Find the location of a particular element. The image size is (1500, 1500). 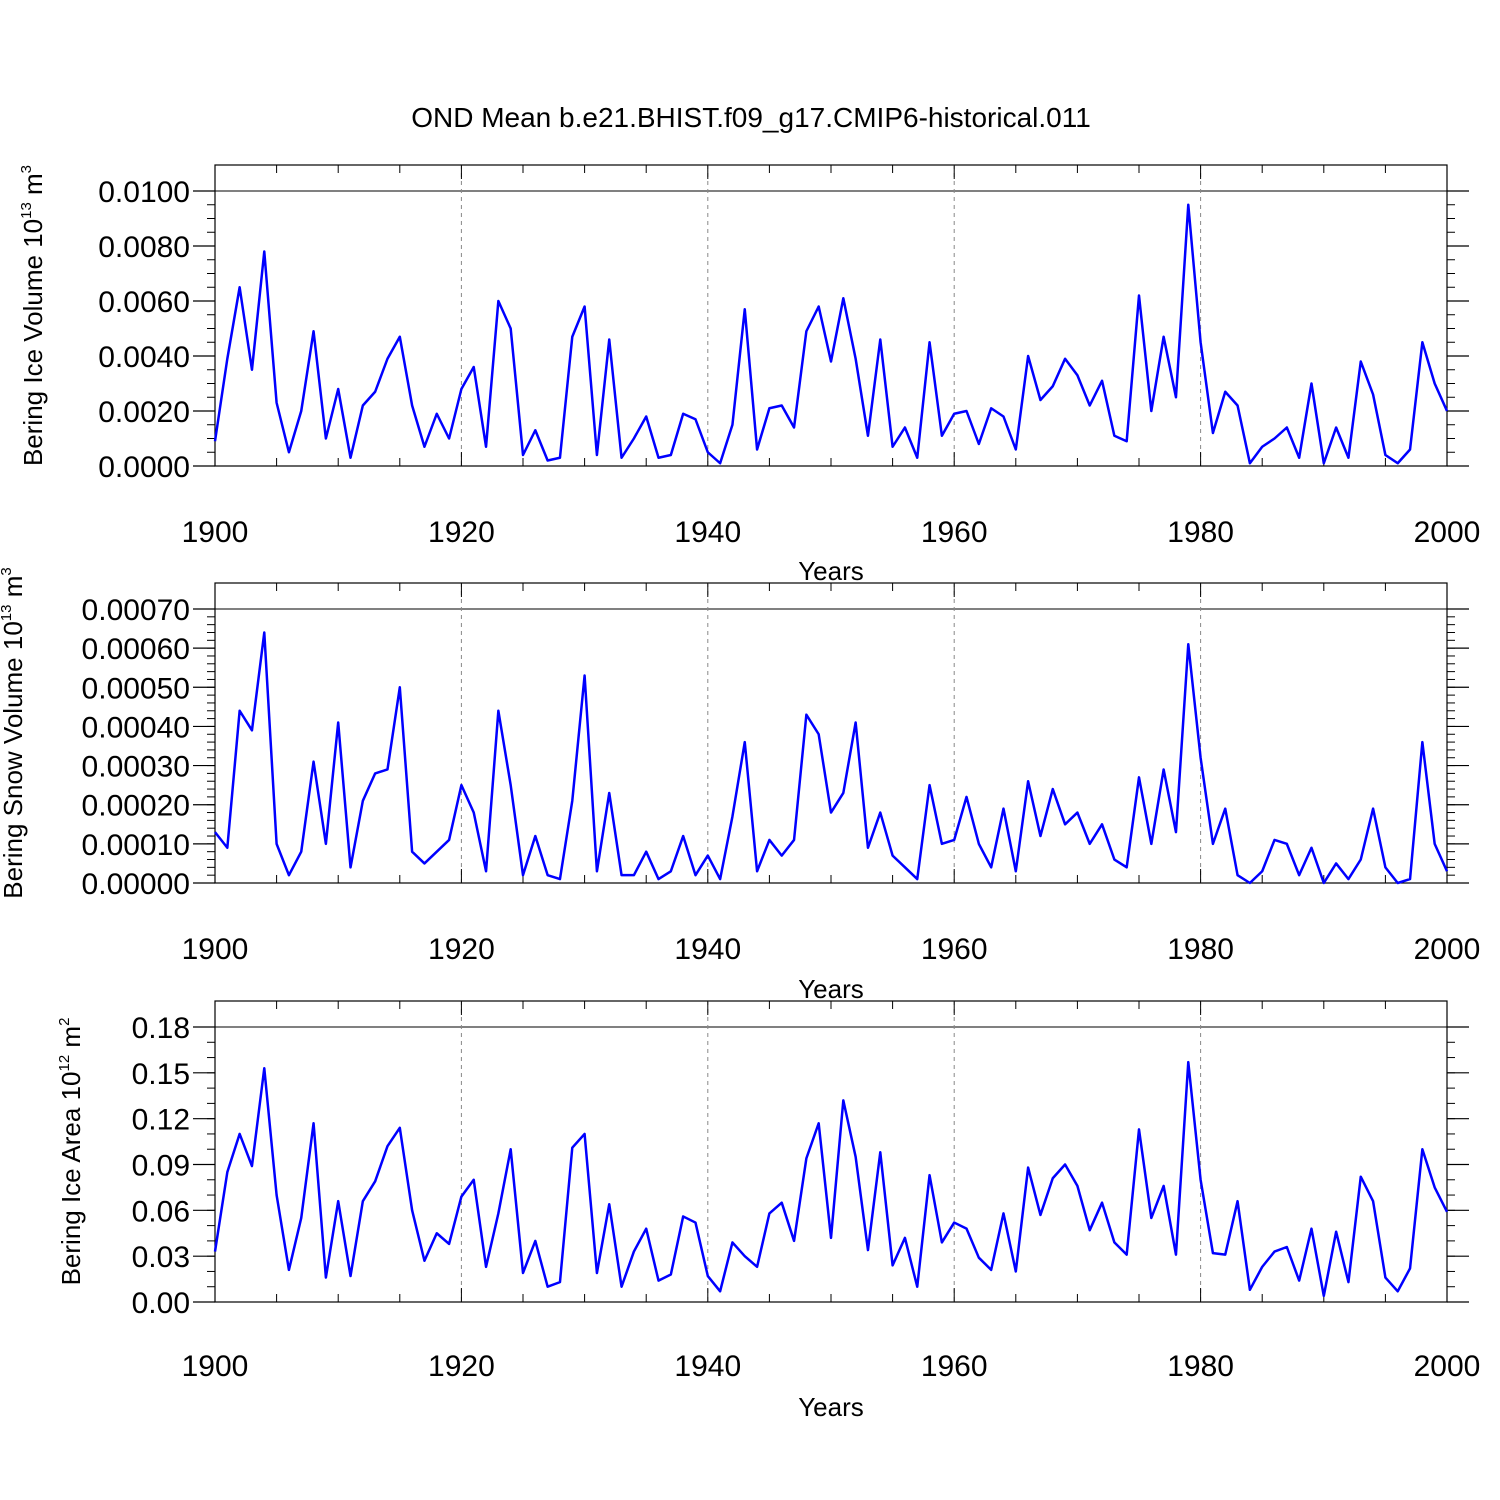

y-tick-label: 0.00060 is located at coordinates (136, 649).